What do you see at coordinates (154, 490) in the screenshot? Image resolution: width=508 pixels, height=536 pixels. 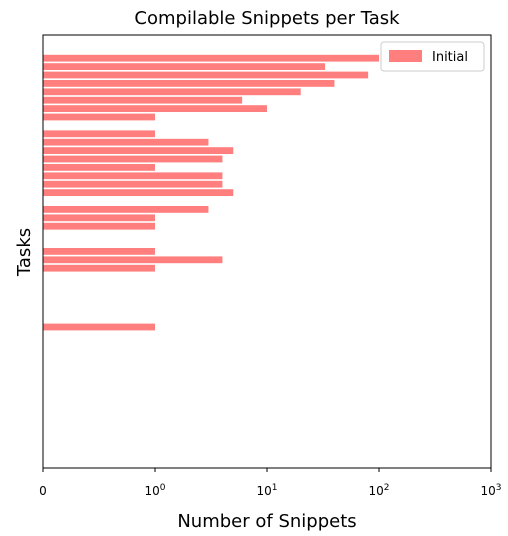 I see `x-tick-label: 100` at bounding box center [154, 490].